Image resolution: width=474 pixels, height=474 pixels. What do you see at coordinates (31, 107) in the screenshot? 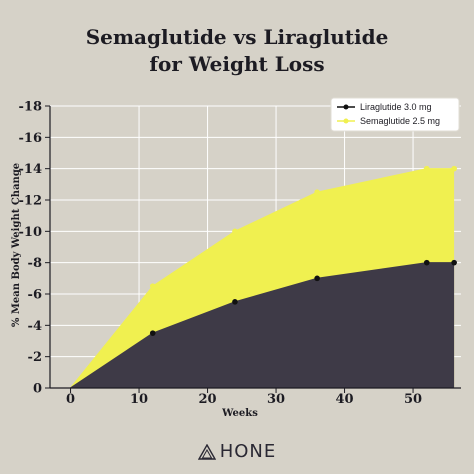
I see `y-tick-label: -18` at bounding box center [31, 107].